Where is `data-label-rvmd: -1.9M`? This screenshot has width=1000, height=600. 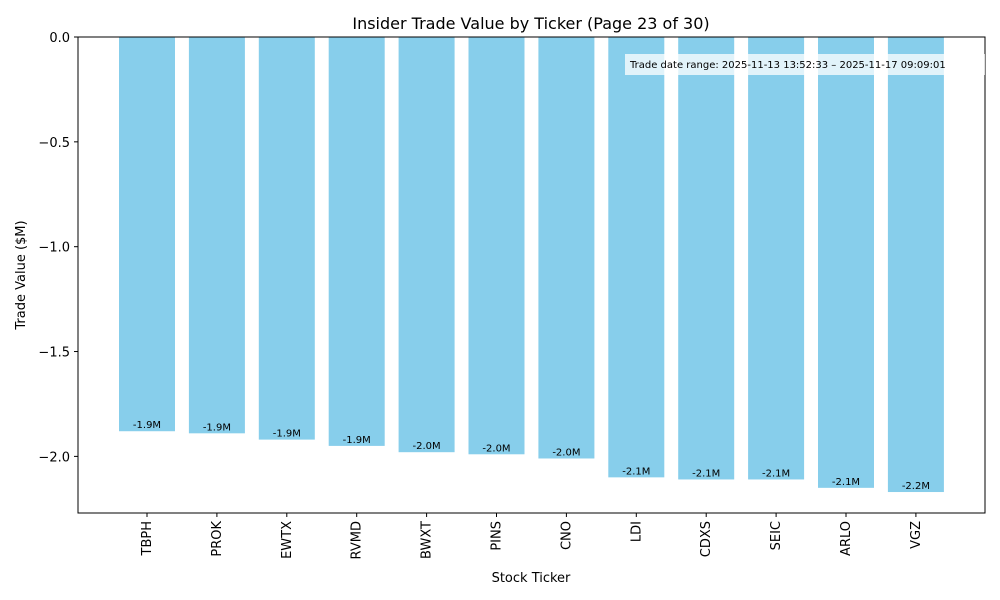
data-label-rvmd: -1.9M is located at coordinates (357, 440).